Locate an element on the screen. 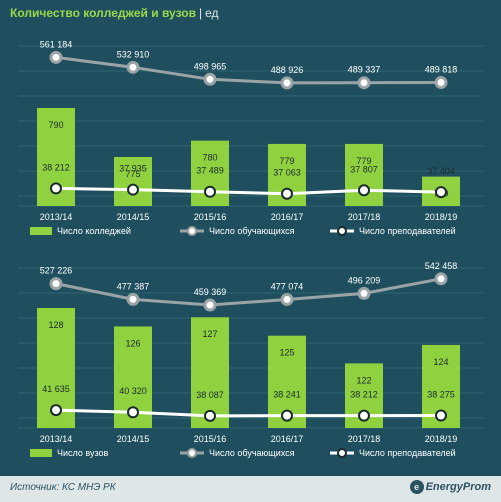  teachers-value-label: 37 489 is located at coordinates (210, 171).